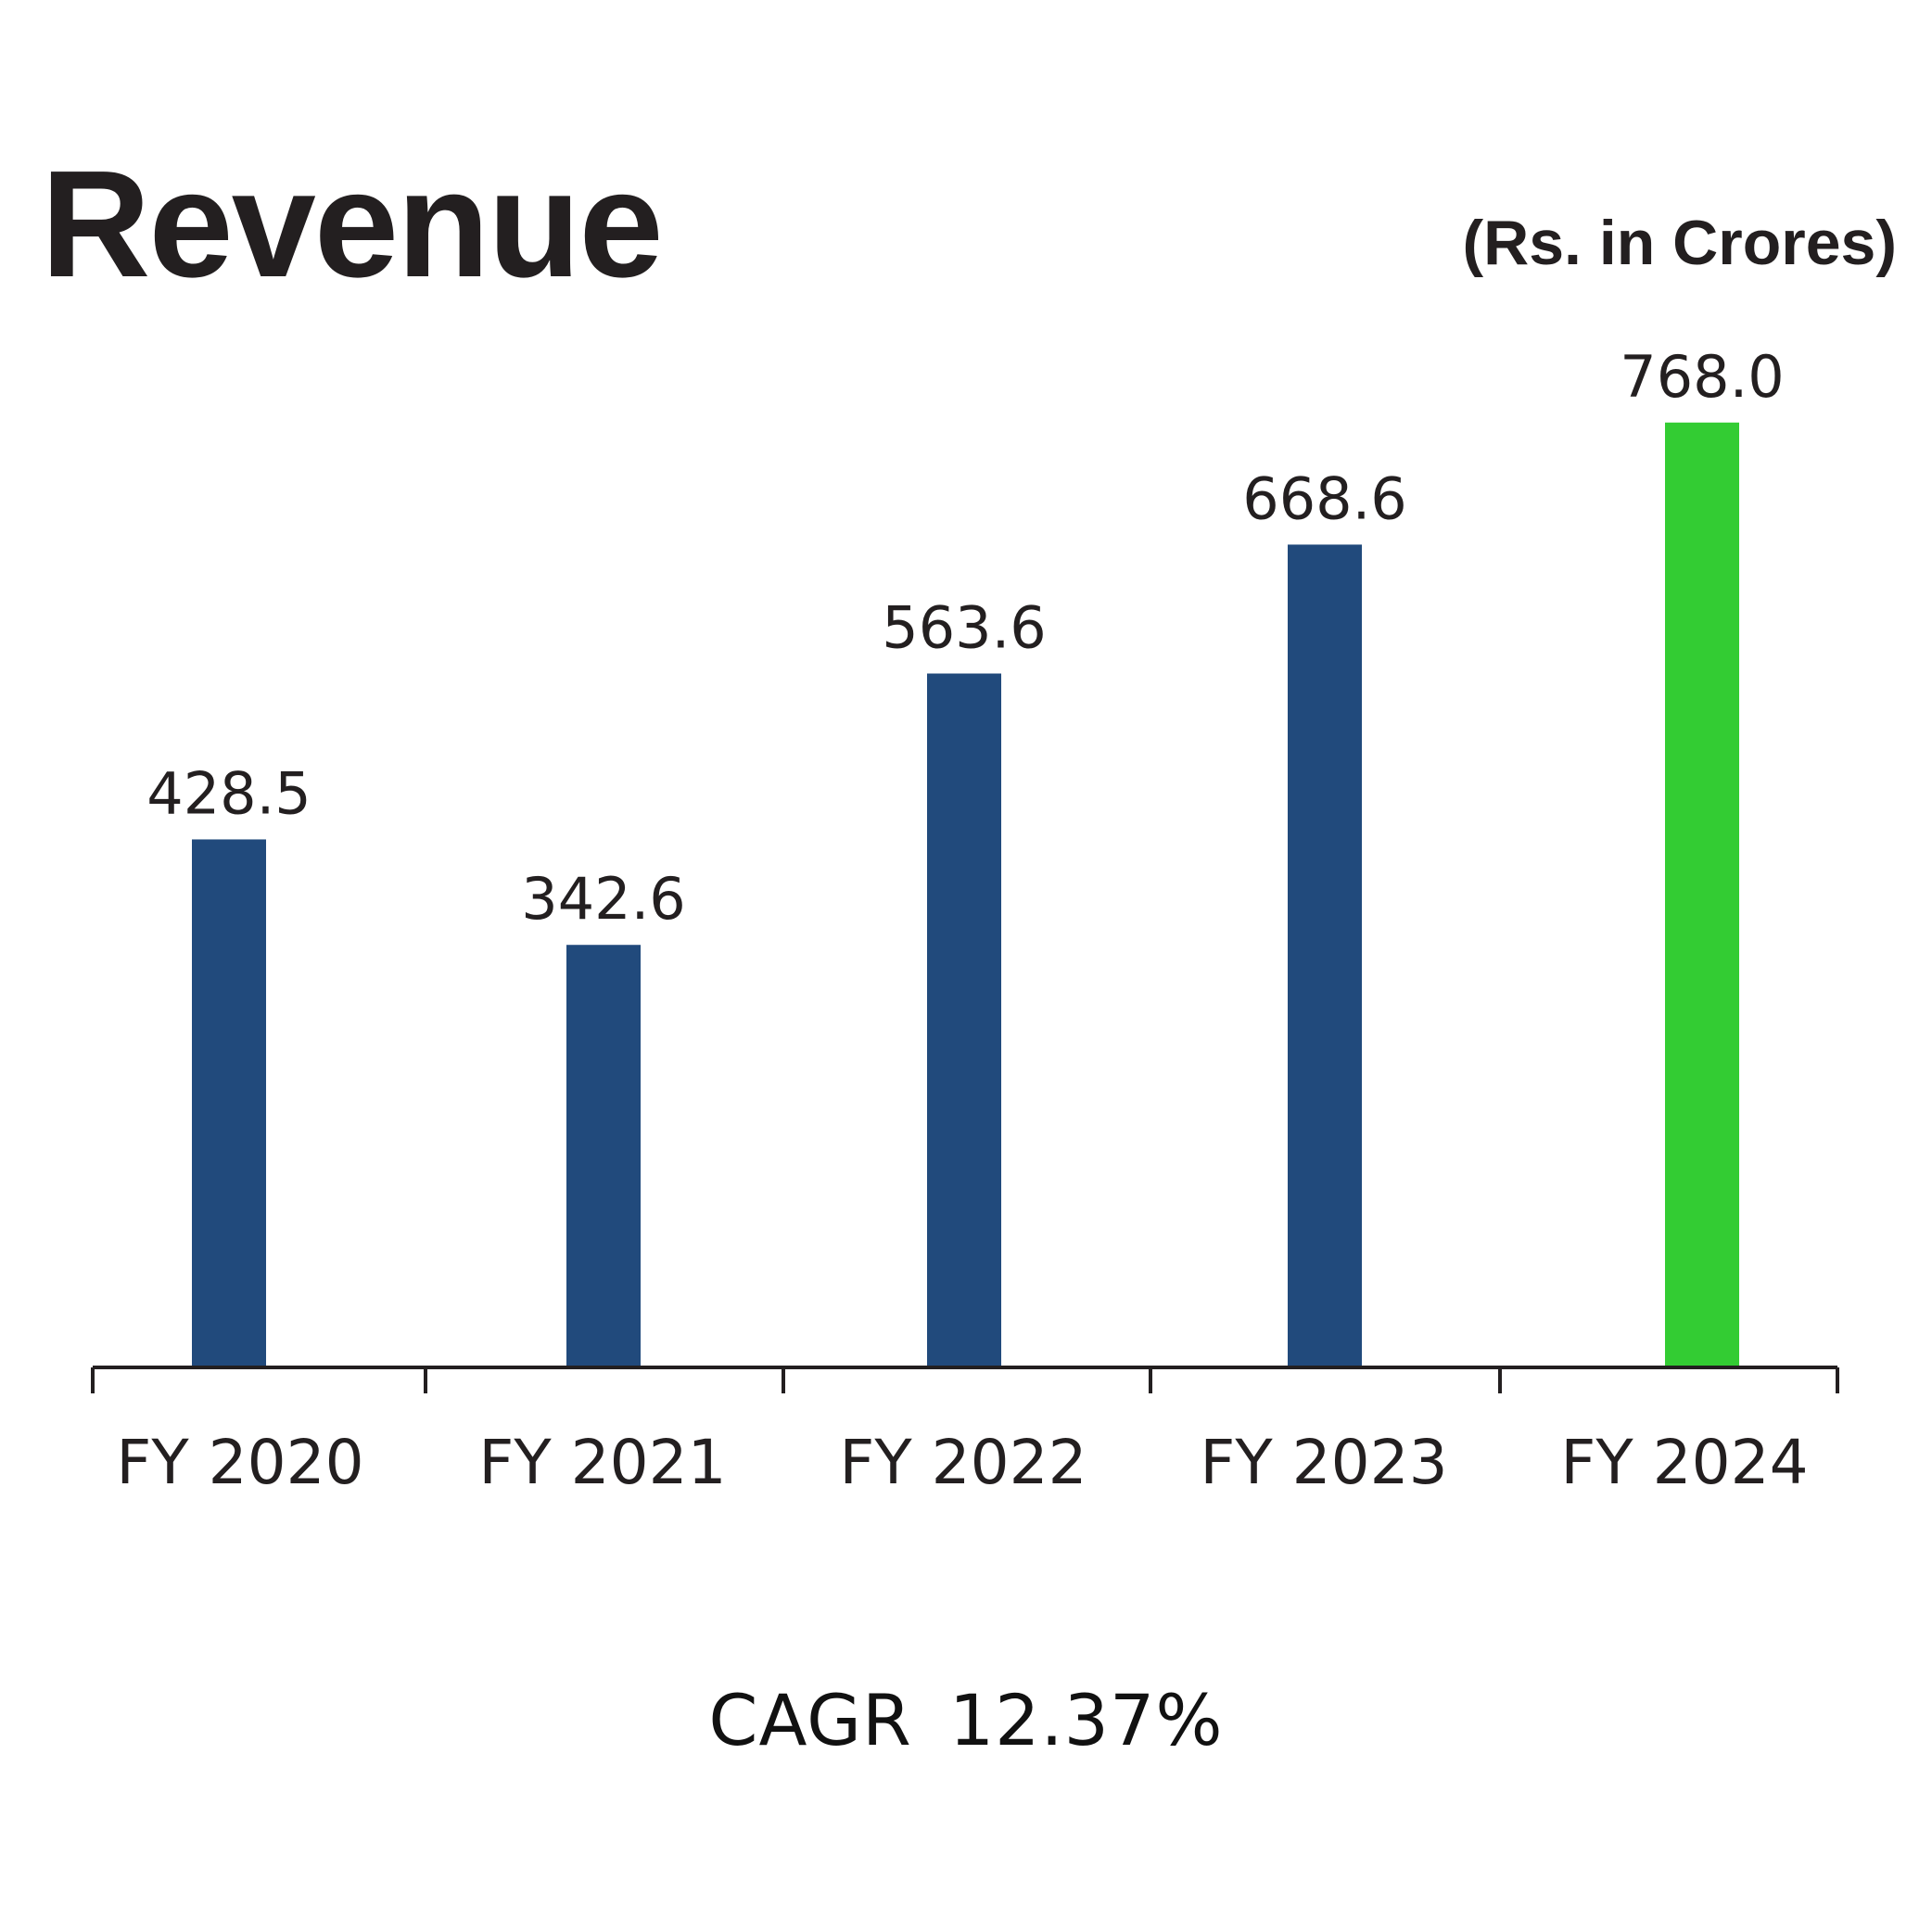  What do you see at coordinates (1679, 243) in the screenshot?
I see `unit-label: (Rs. in Crores)` at bounding box center [1679, 243].